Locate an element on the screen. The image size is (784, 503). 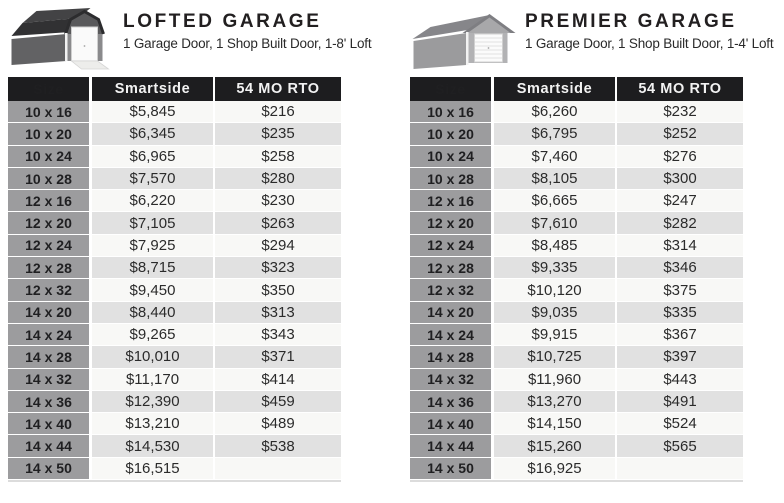
table-row: 14 x 36 $12,390 $459 is located at coordinates (174, 402).